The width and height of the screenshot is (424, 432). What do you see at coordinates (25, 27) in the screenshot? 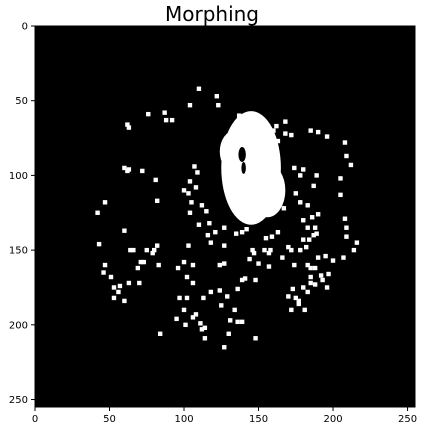
I see `y-tick-label: 0` at bounding box center [25, 27].